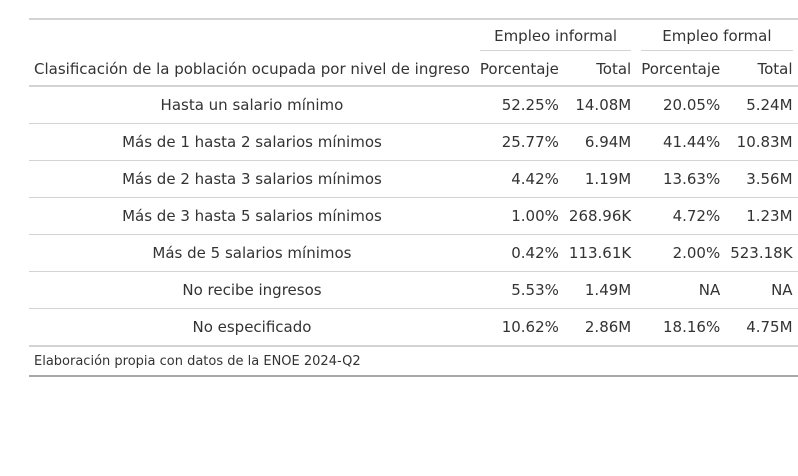 Image resolution: width=798 pixels, height=476 pixels. I want to click on cell-informal-total: 2.86M, so click(600, 327).